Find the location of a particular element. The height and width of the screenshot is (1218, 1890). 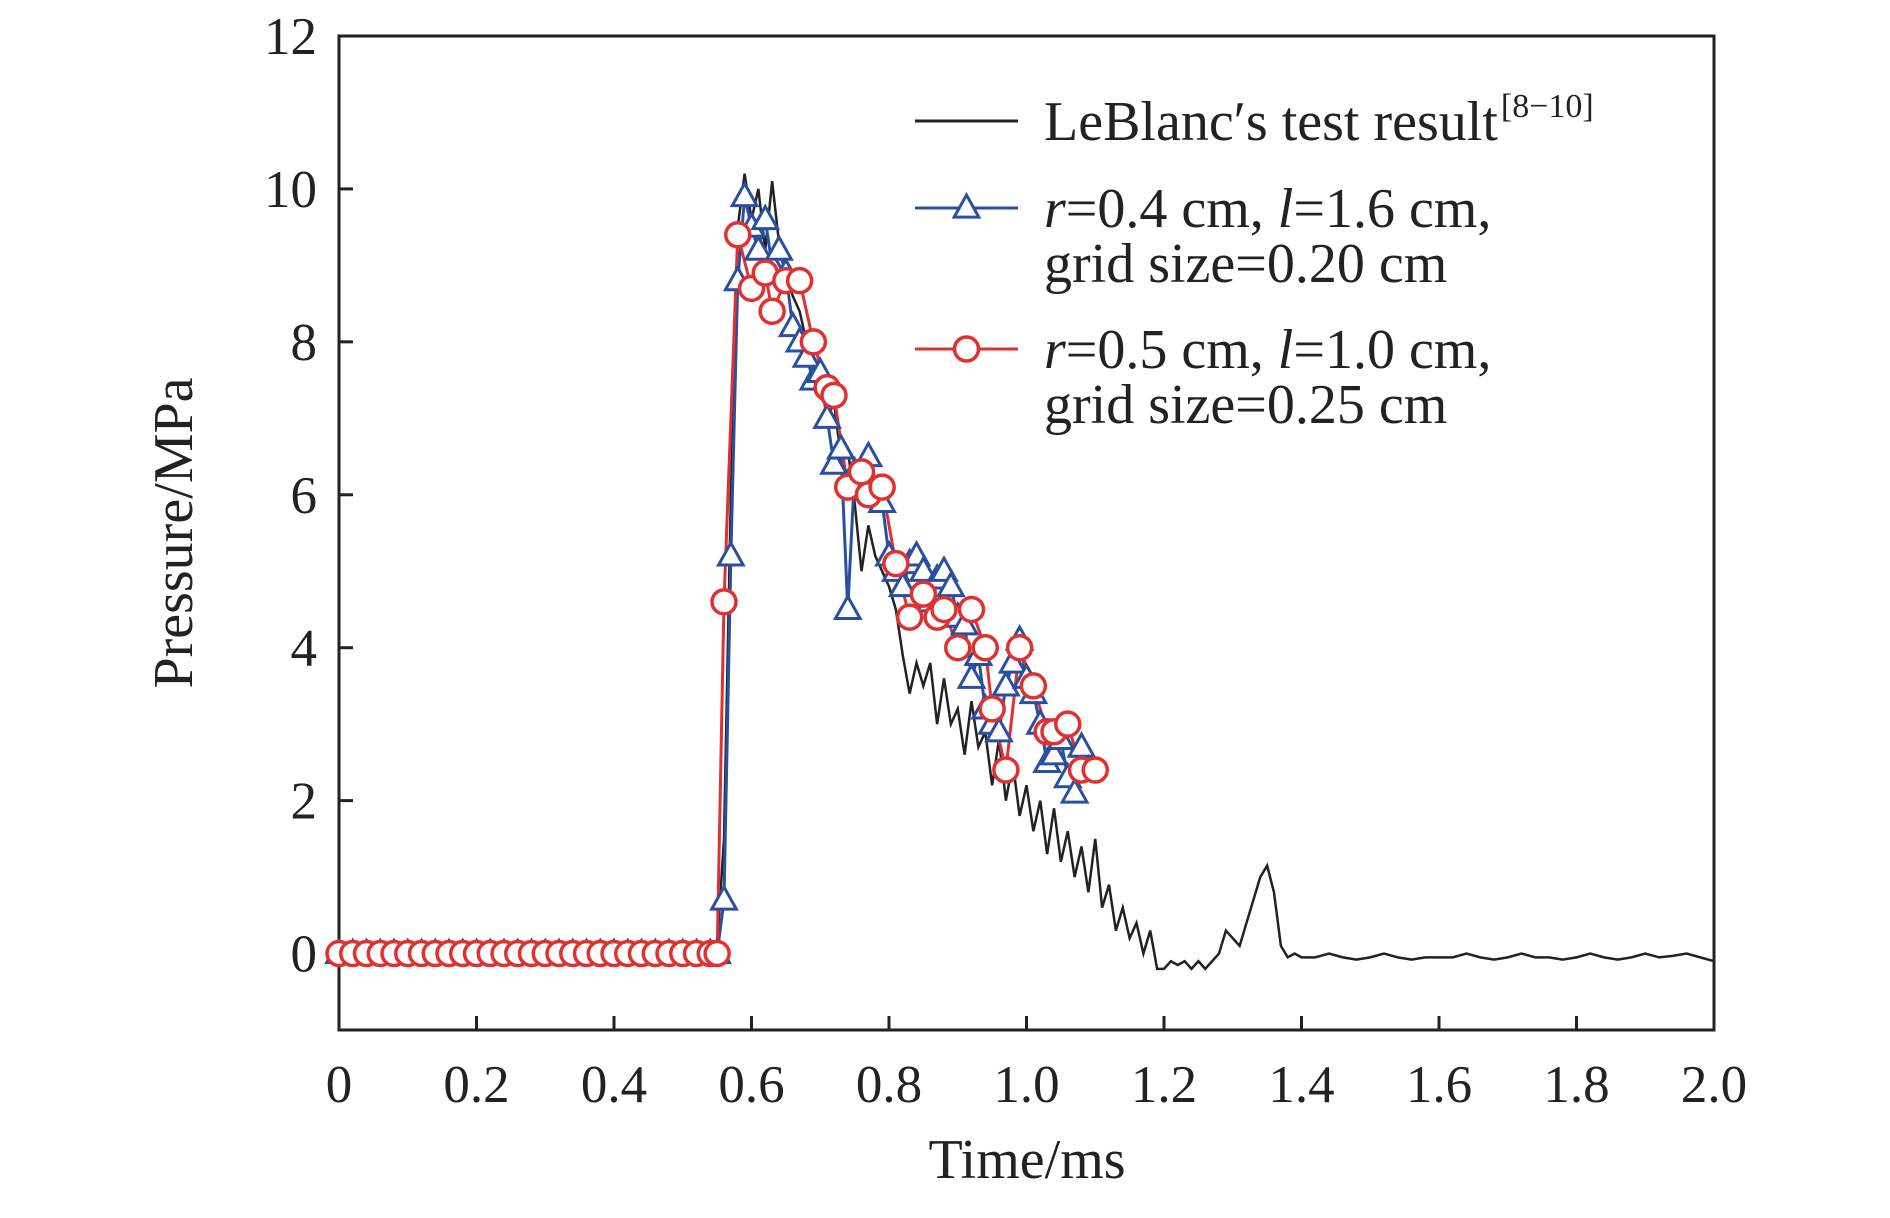

x-tick-label: 2.0 is located at coordinates (1714, 1085).